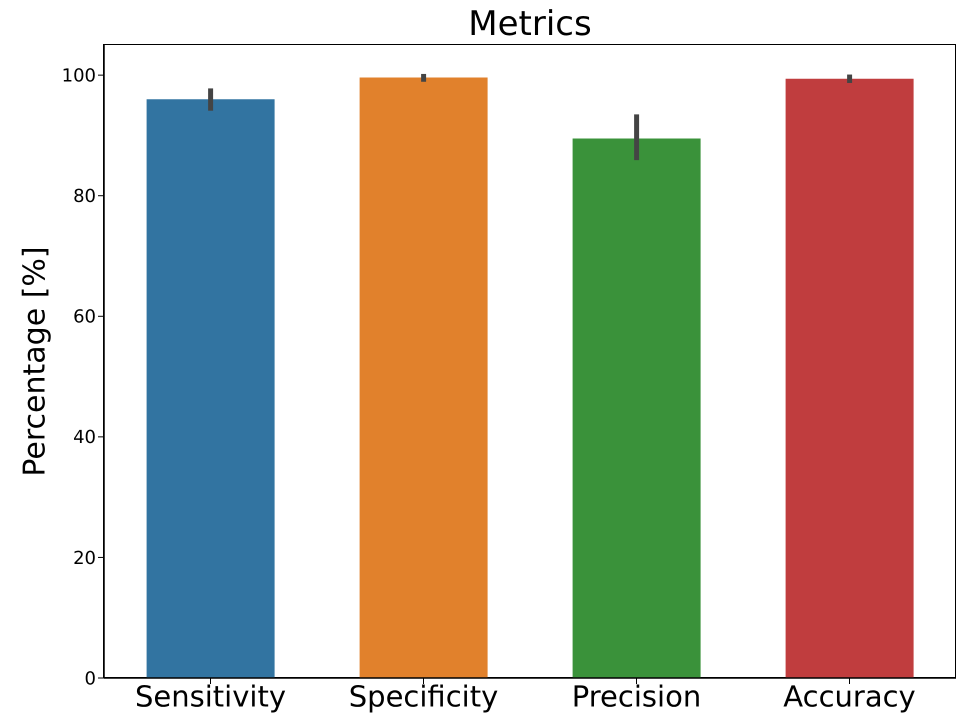 This screenshot has height=723, width=958. Describe the element at coordinates (530, 24) in the screenshot. I see `chart-title: Metrics` at that location.